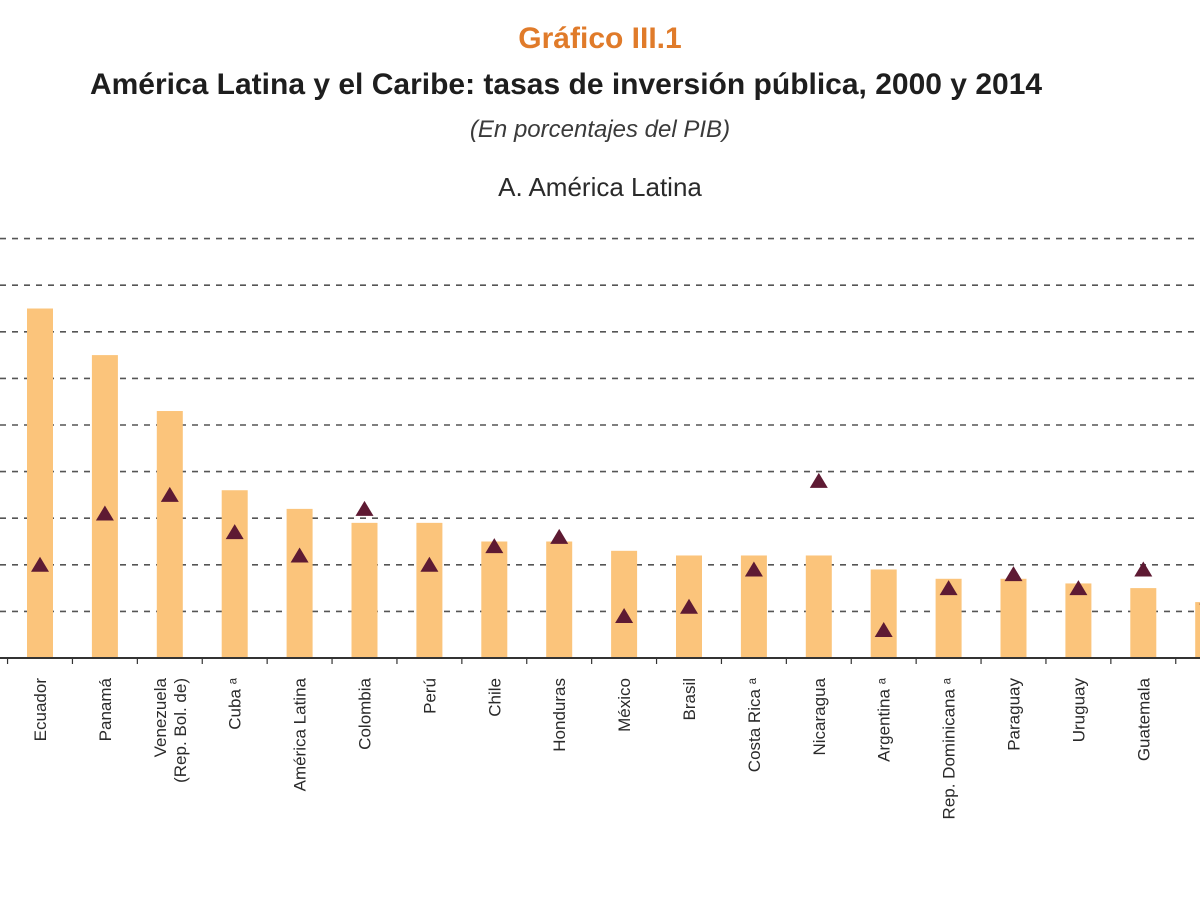  I want to click on x-tick-label: Perú, so click(429, 696).